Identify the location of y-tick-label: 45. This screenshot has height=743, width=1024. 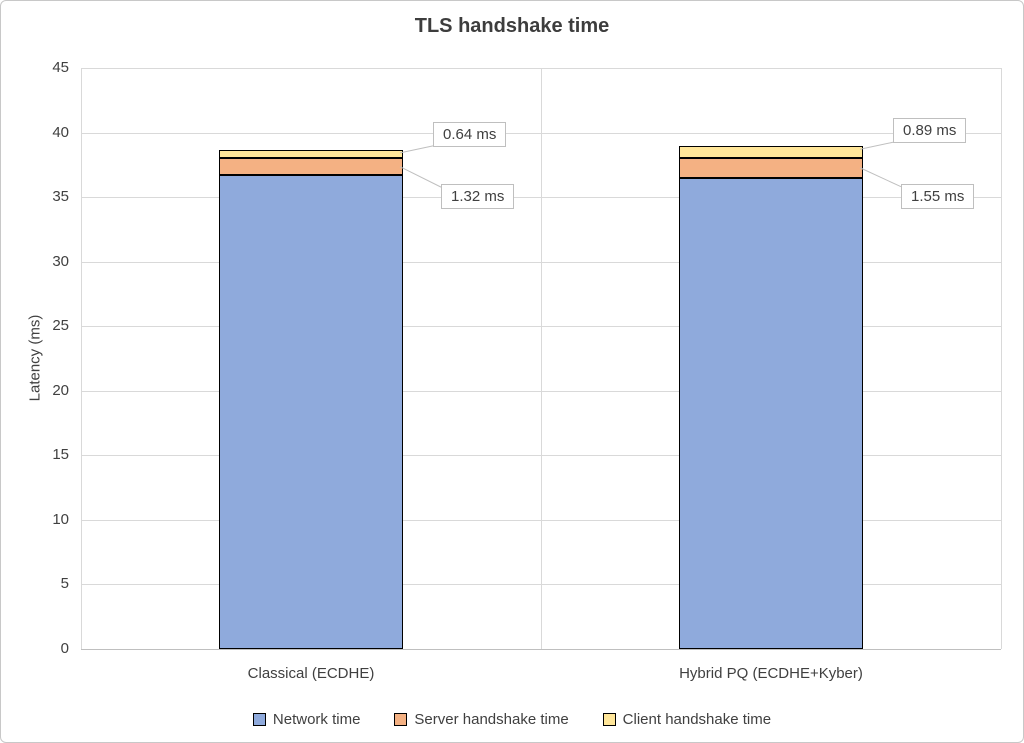
(60, 67).